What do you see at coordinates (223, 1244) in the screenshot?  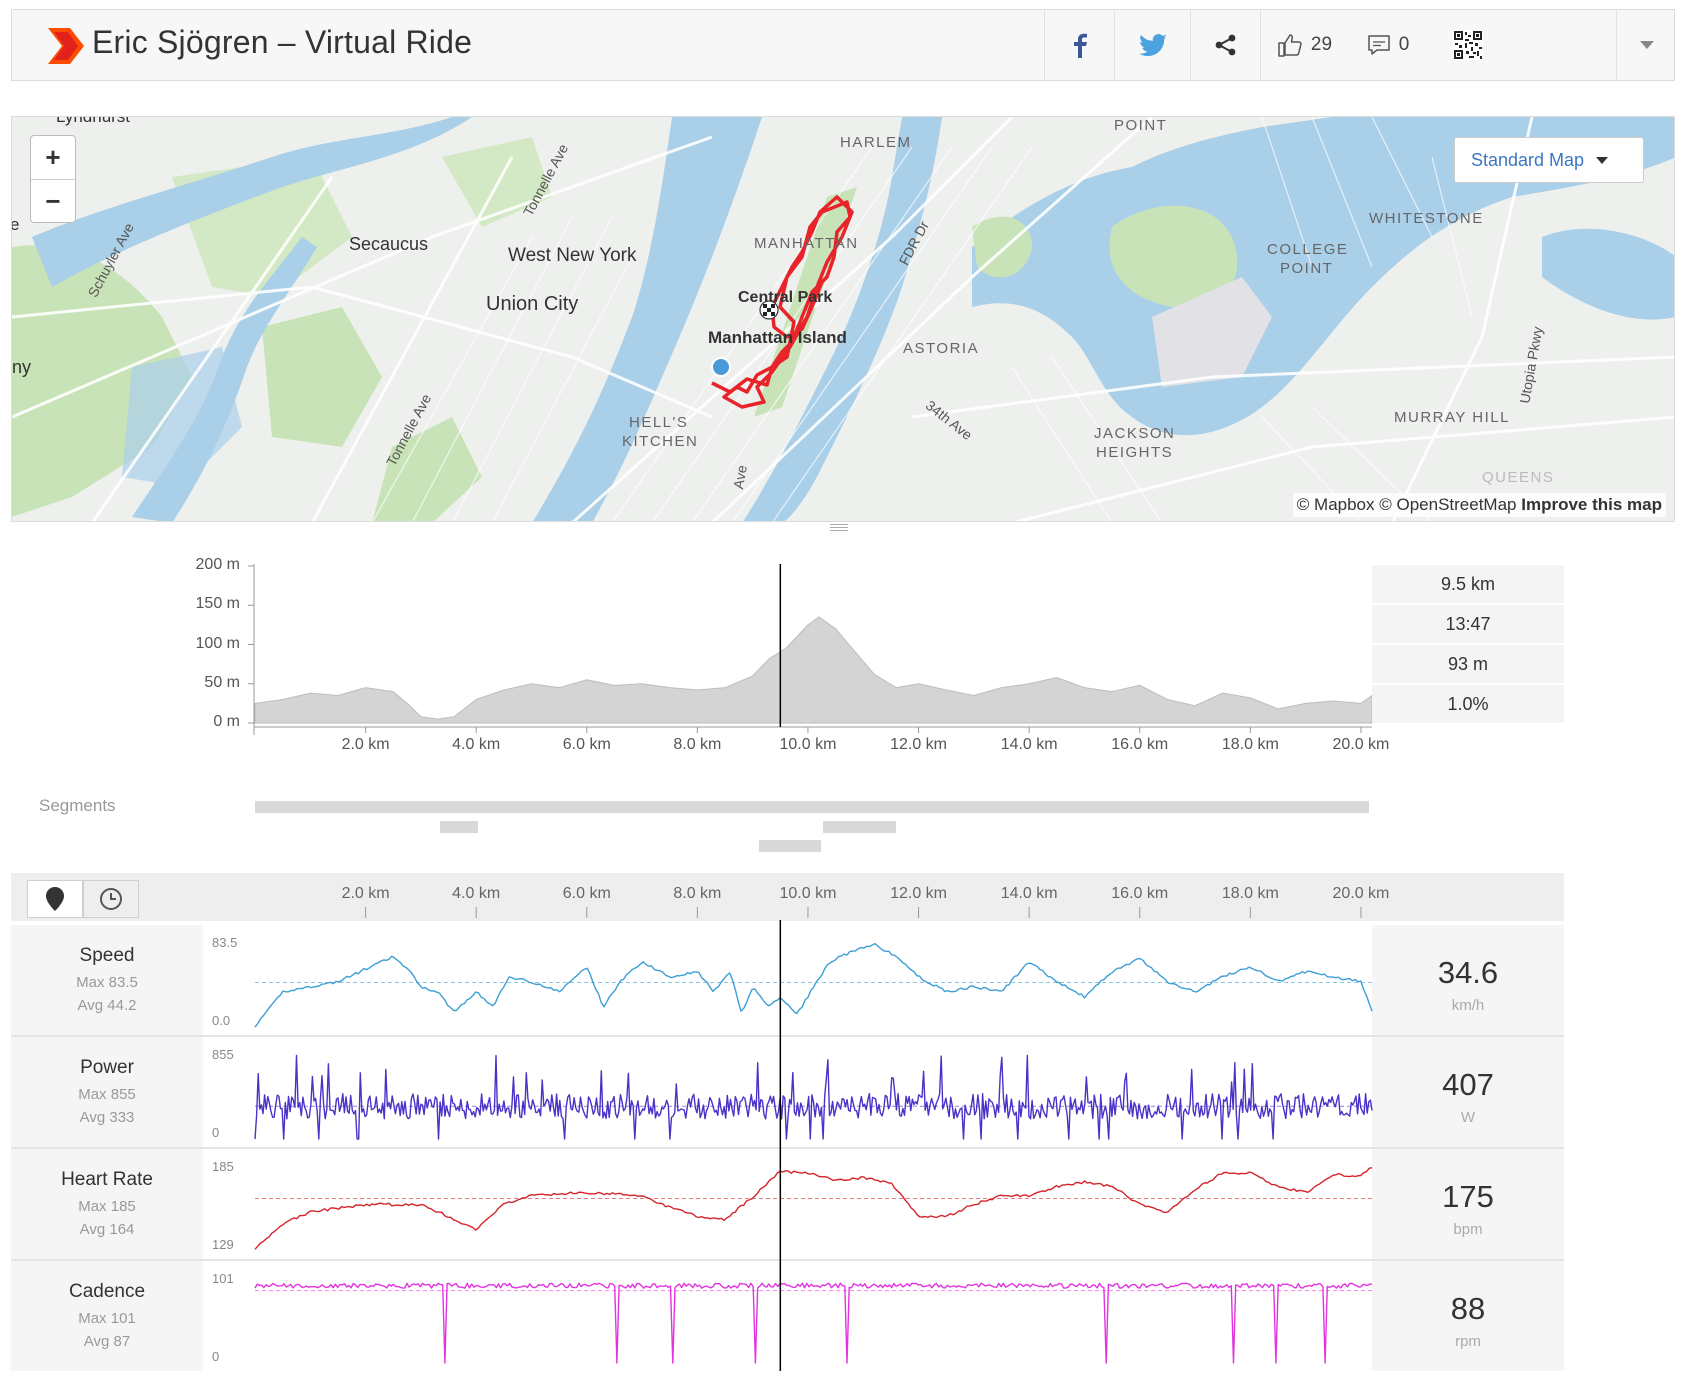 I see `stream-axis-min: 129` at bounding box center [223, 1244].